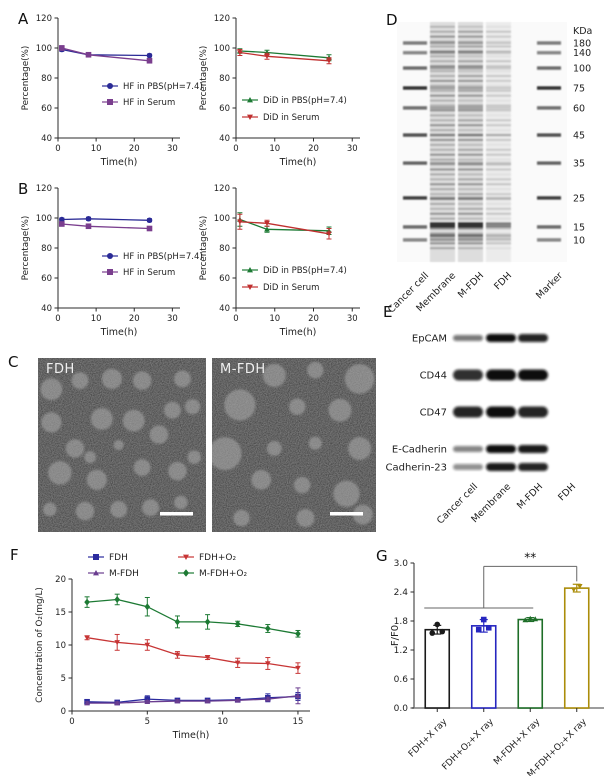  What do you see at coordinates (284, 226) in the screenshot?
I see `series-did-in-serum` at bounding box center [284, 226].